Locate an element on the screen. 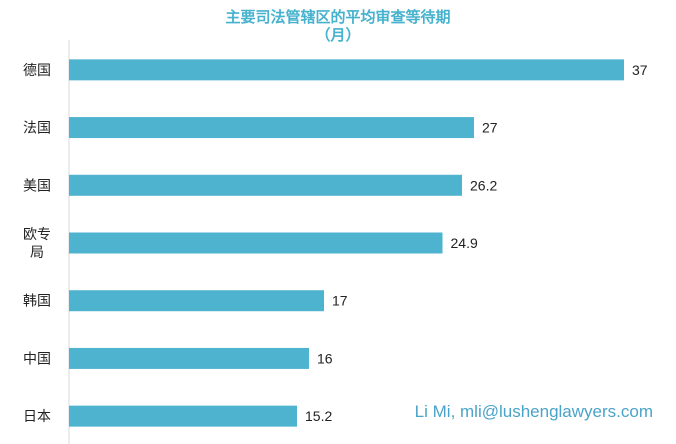 This screenshot has height=444, width=676. value-label-1: 37 is located at coordinates (640, 70).